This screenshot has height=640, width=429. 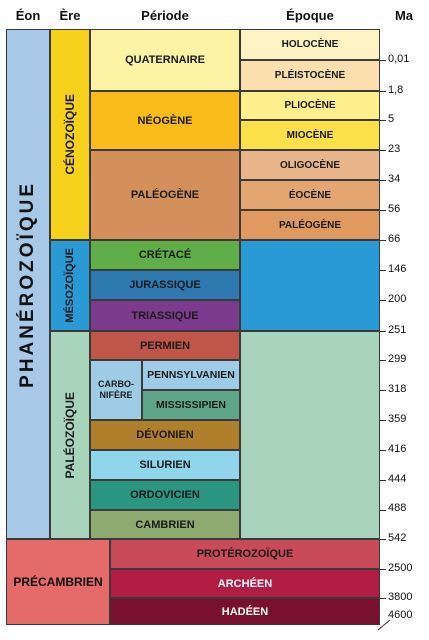 I want to click on eon-archeen: ARCHÉEN, so click(x=245, y=583).